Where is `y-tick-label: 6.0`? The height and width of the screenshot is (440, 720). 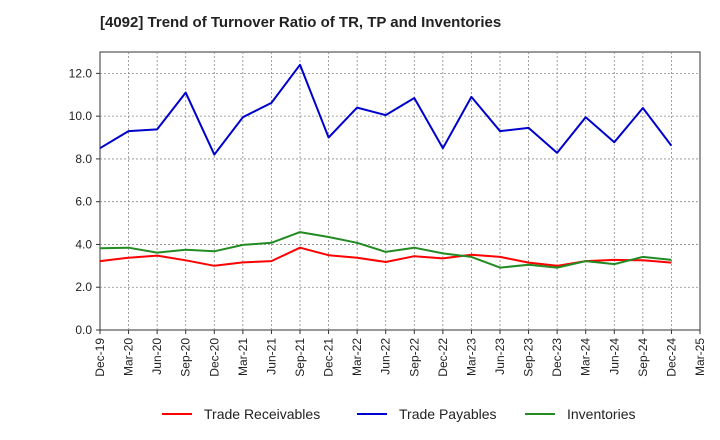 y-tick-label: 6.0 is located at coordinates (83, 202).